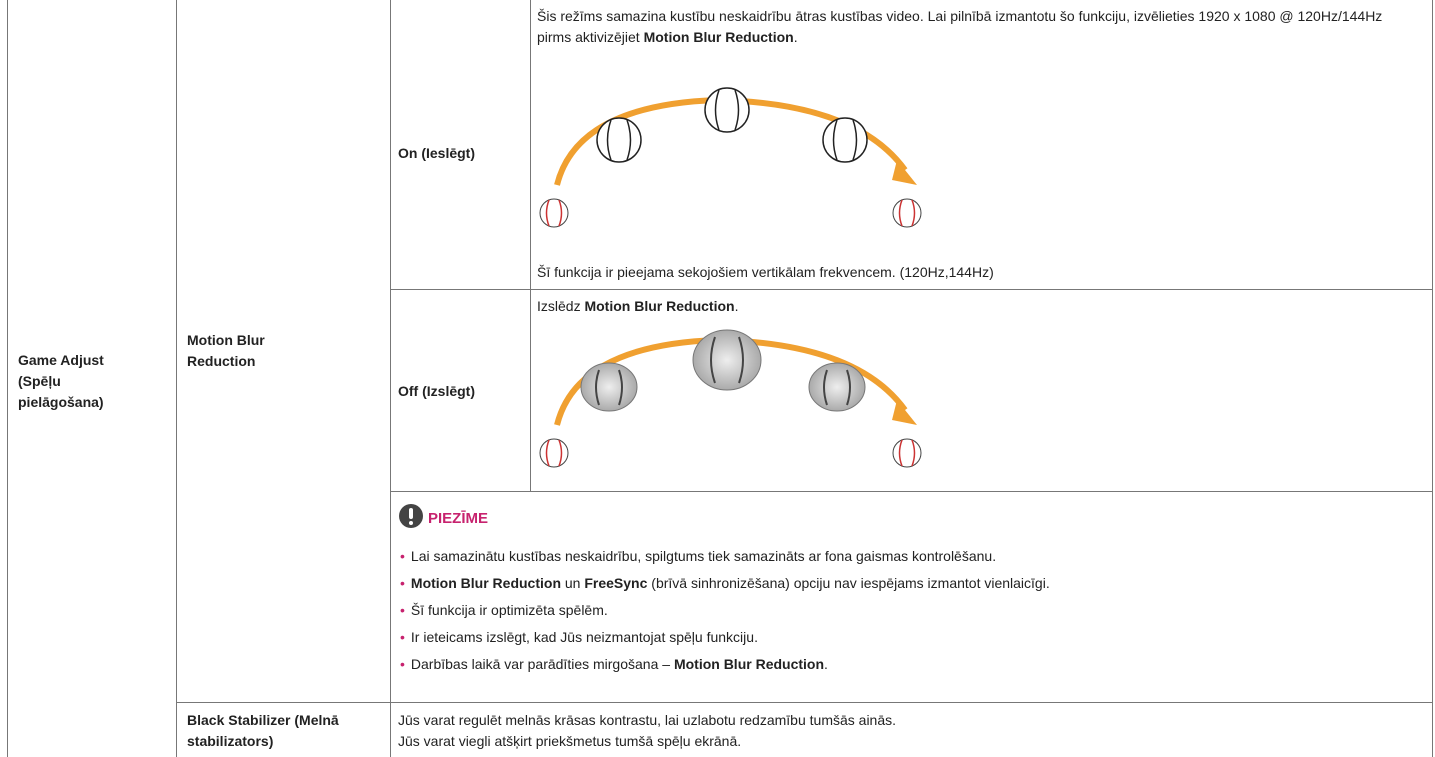 This screenshot has height=757, width=1435. What do you see at coordinates (616, 583) in the screenshot?
I see `text: FreeSync` at bounding box center [616, 583].